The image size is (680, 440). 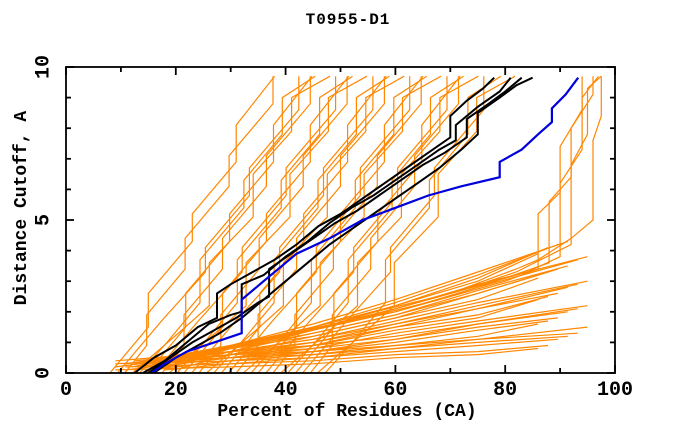 I want to click on y-tick-label: 10, so click(x=44, y=67).